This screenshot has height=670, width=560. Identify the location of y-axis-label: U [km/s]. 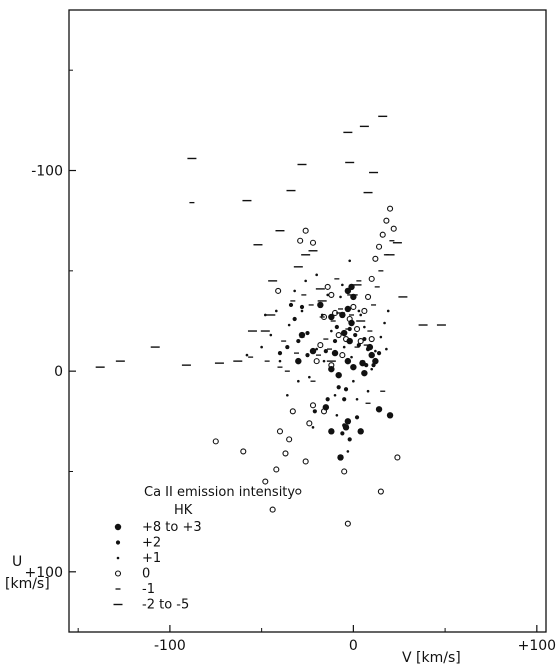
(27, 573).